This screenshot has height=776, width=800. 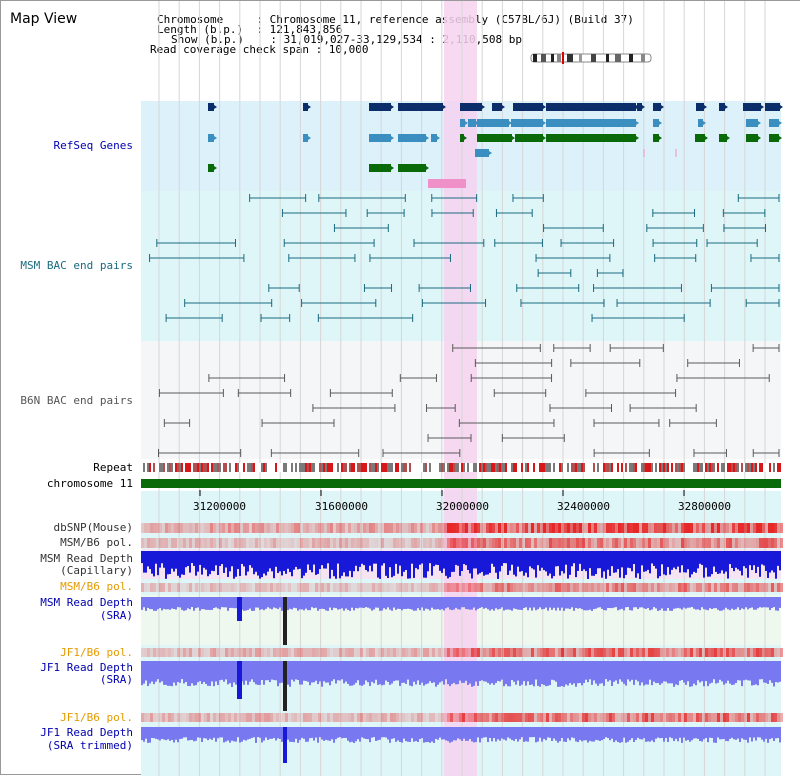 What do you see at coordinates (86, 667) in the screenshot?
I see `track-label-jf1-depth-sra: JF1 Read Depth` at bounding box center [86, 667].